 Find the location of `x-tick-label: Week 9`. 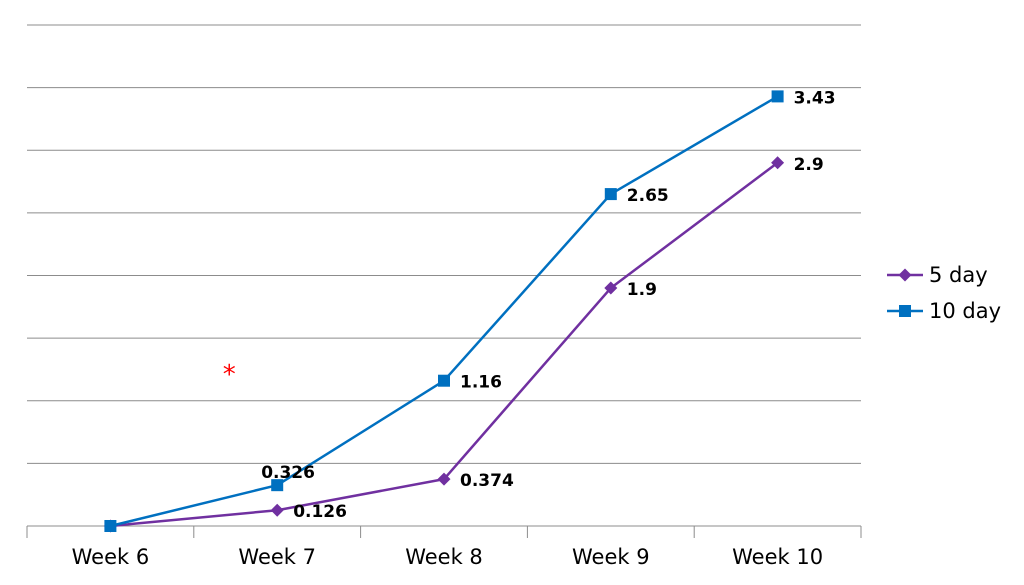

x-tick-label: Week 9 is located at coordinates (611, 557).